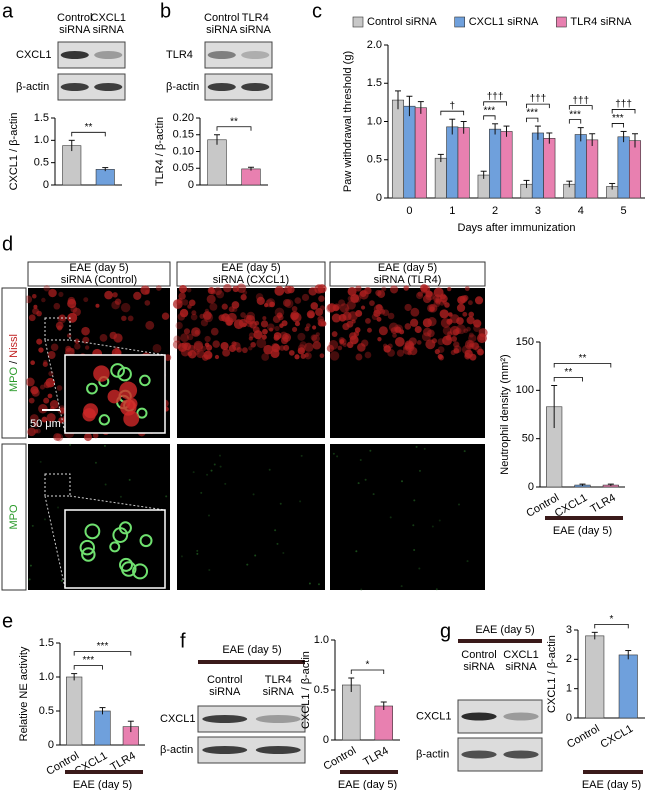  I want to click on y-tick-label: 2.0, so click(374, 45).